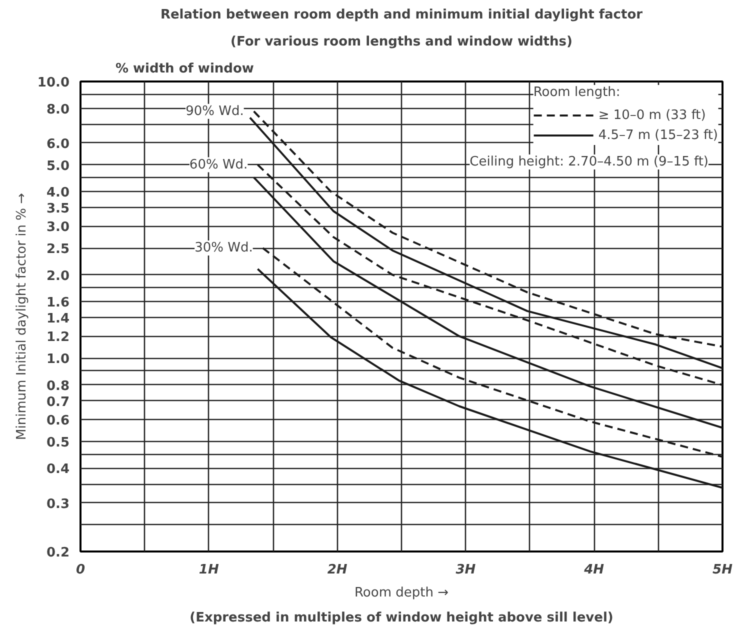 The image size is (742, 630). I want to click on y-tick-label: 10.0, so click(53, 83).